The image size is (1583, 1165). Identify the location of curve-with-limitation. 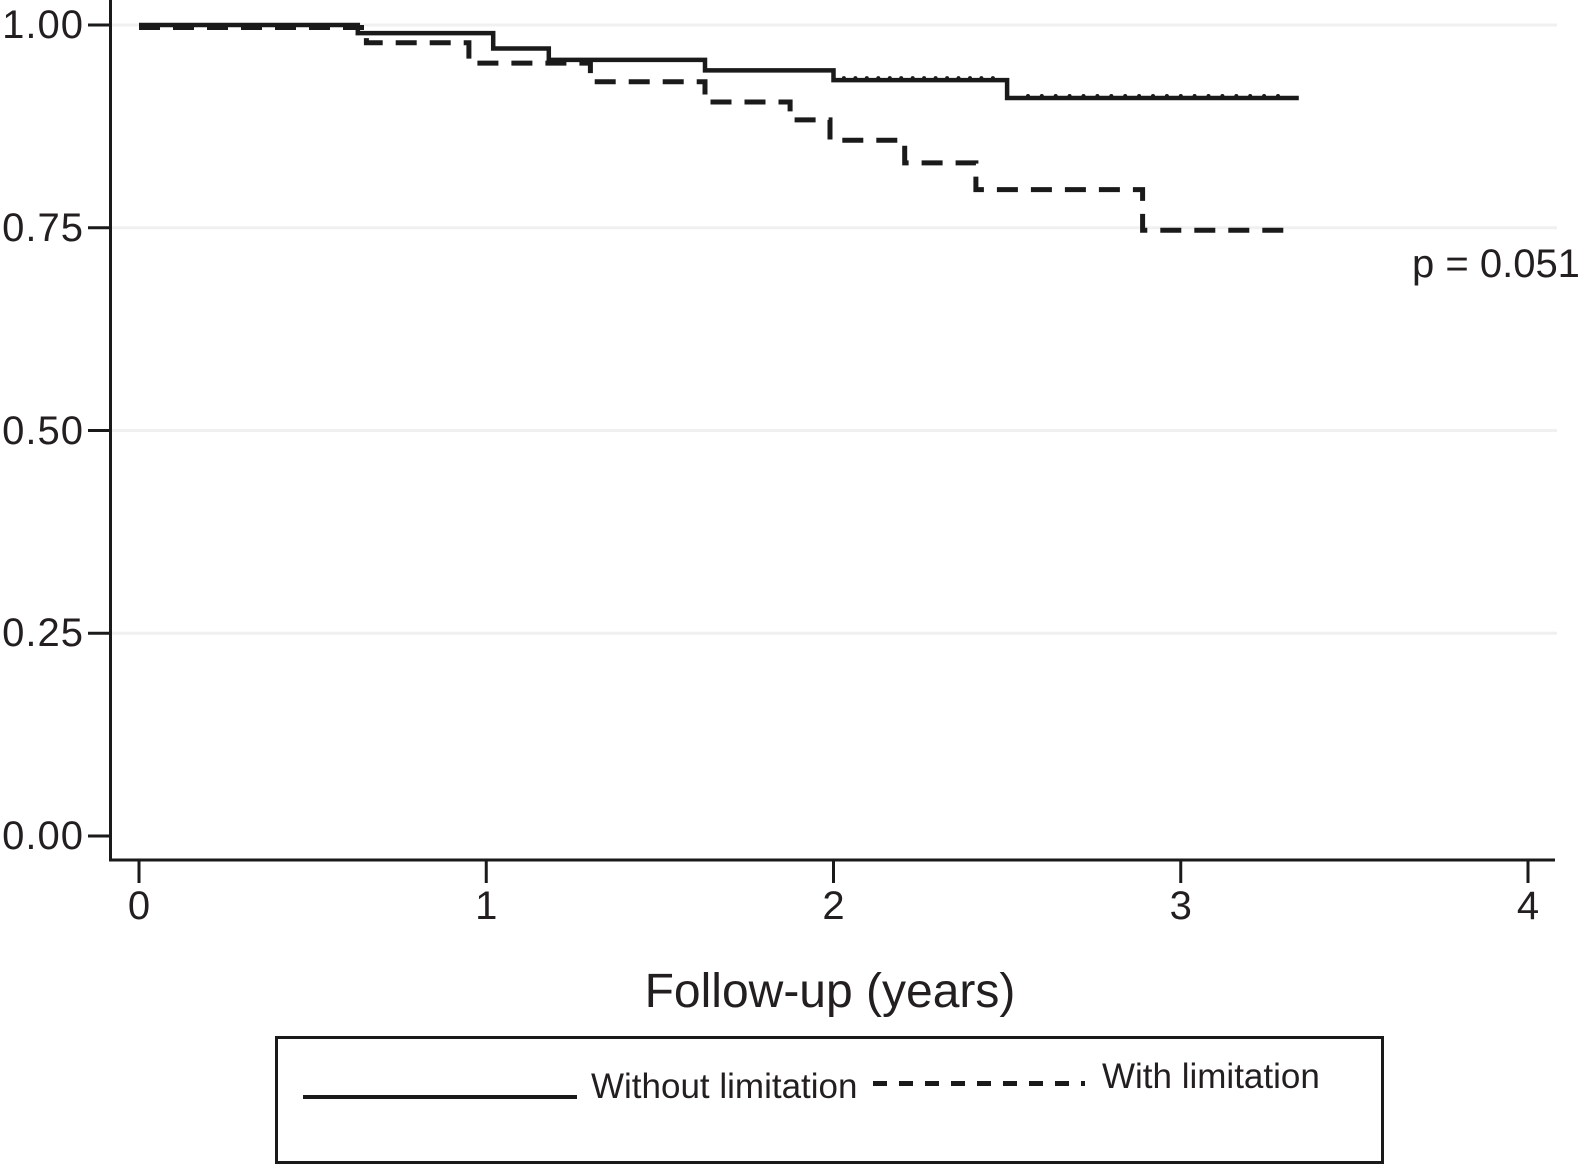
(717, 129).